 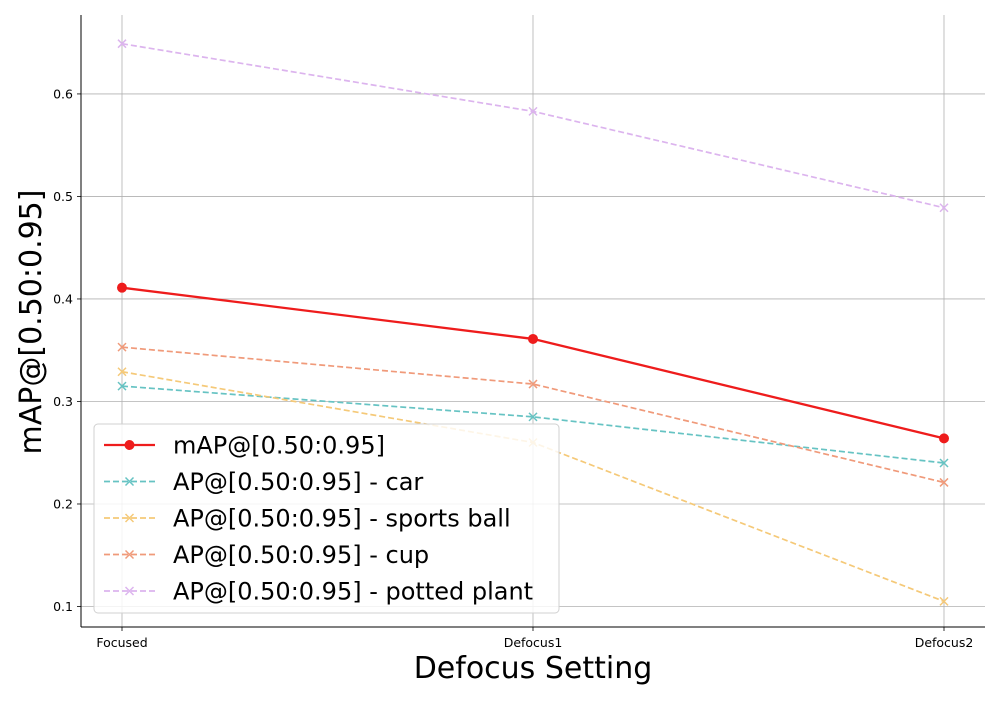 What do you see at coordinates (63, 503) in the screenshot?
I see `y-tick-label: 0.2` at bounding box center [63, 503].